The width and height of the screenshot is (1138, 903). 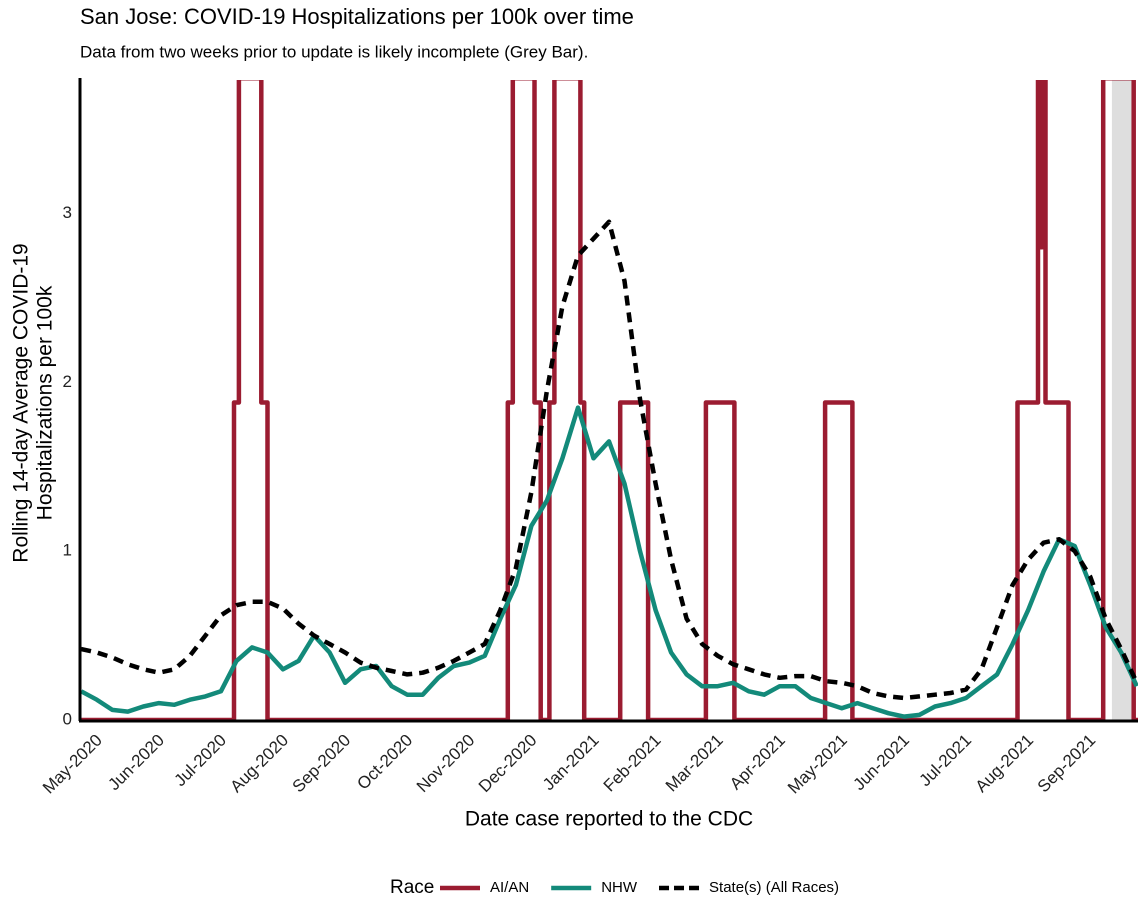 I want to click on legend-label: NHW, so click(x=619, y=887).